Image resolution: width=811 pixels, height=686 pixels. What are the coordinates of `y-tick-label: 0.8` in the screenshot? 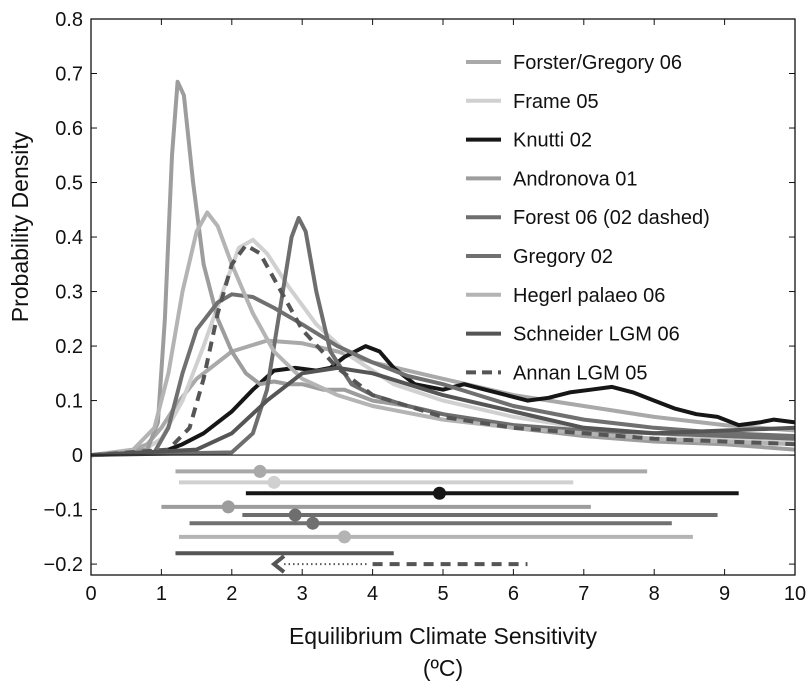 It's located at (69, 20).